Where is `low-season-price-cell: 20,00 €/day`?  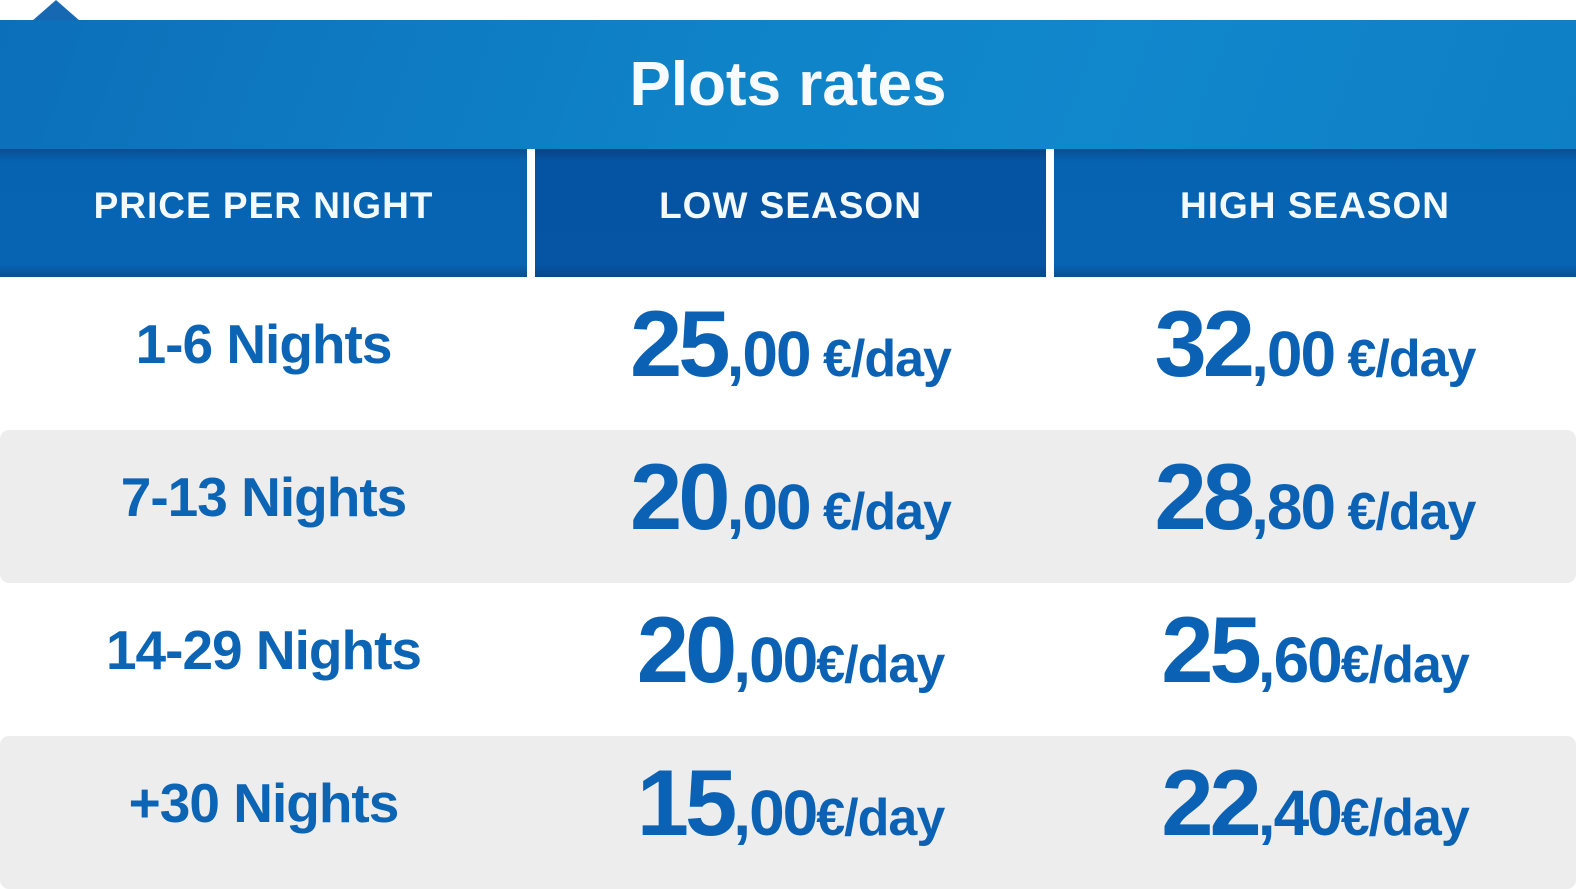 low-season-price-cell: 20,00 €/day is located at coordinates (790, 506).